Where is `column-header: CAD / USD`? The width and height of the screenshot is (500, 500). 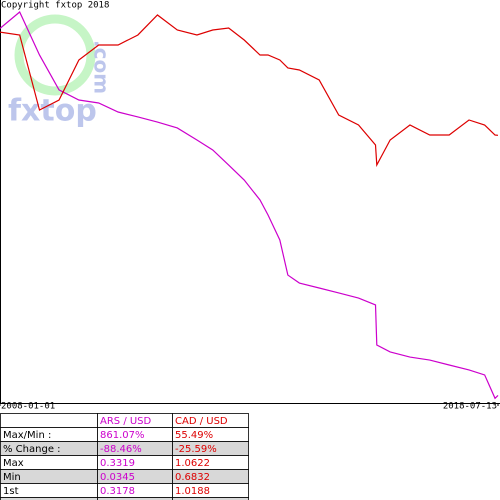 column-header: CAD / USD is located at coordinates (201, 421).